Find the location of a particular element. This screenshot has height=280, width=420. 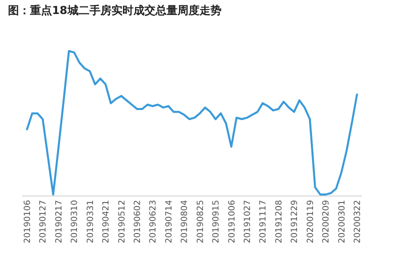

x-tick-label: 20191117 is located at coordinates (263, 222).